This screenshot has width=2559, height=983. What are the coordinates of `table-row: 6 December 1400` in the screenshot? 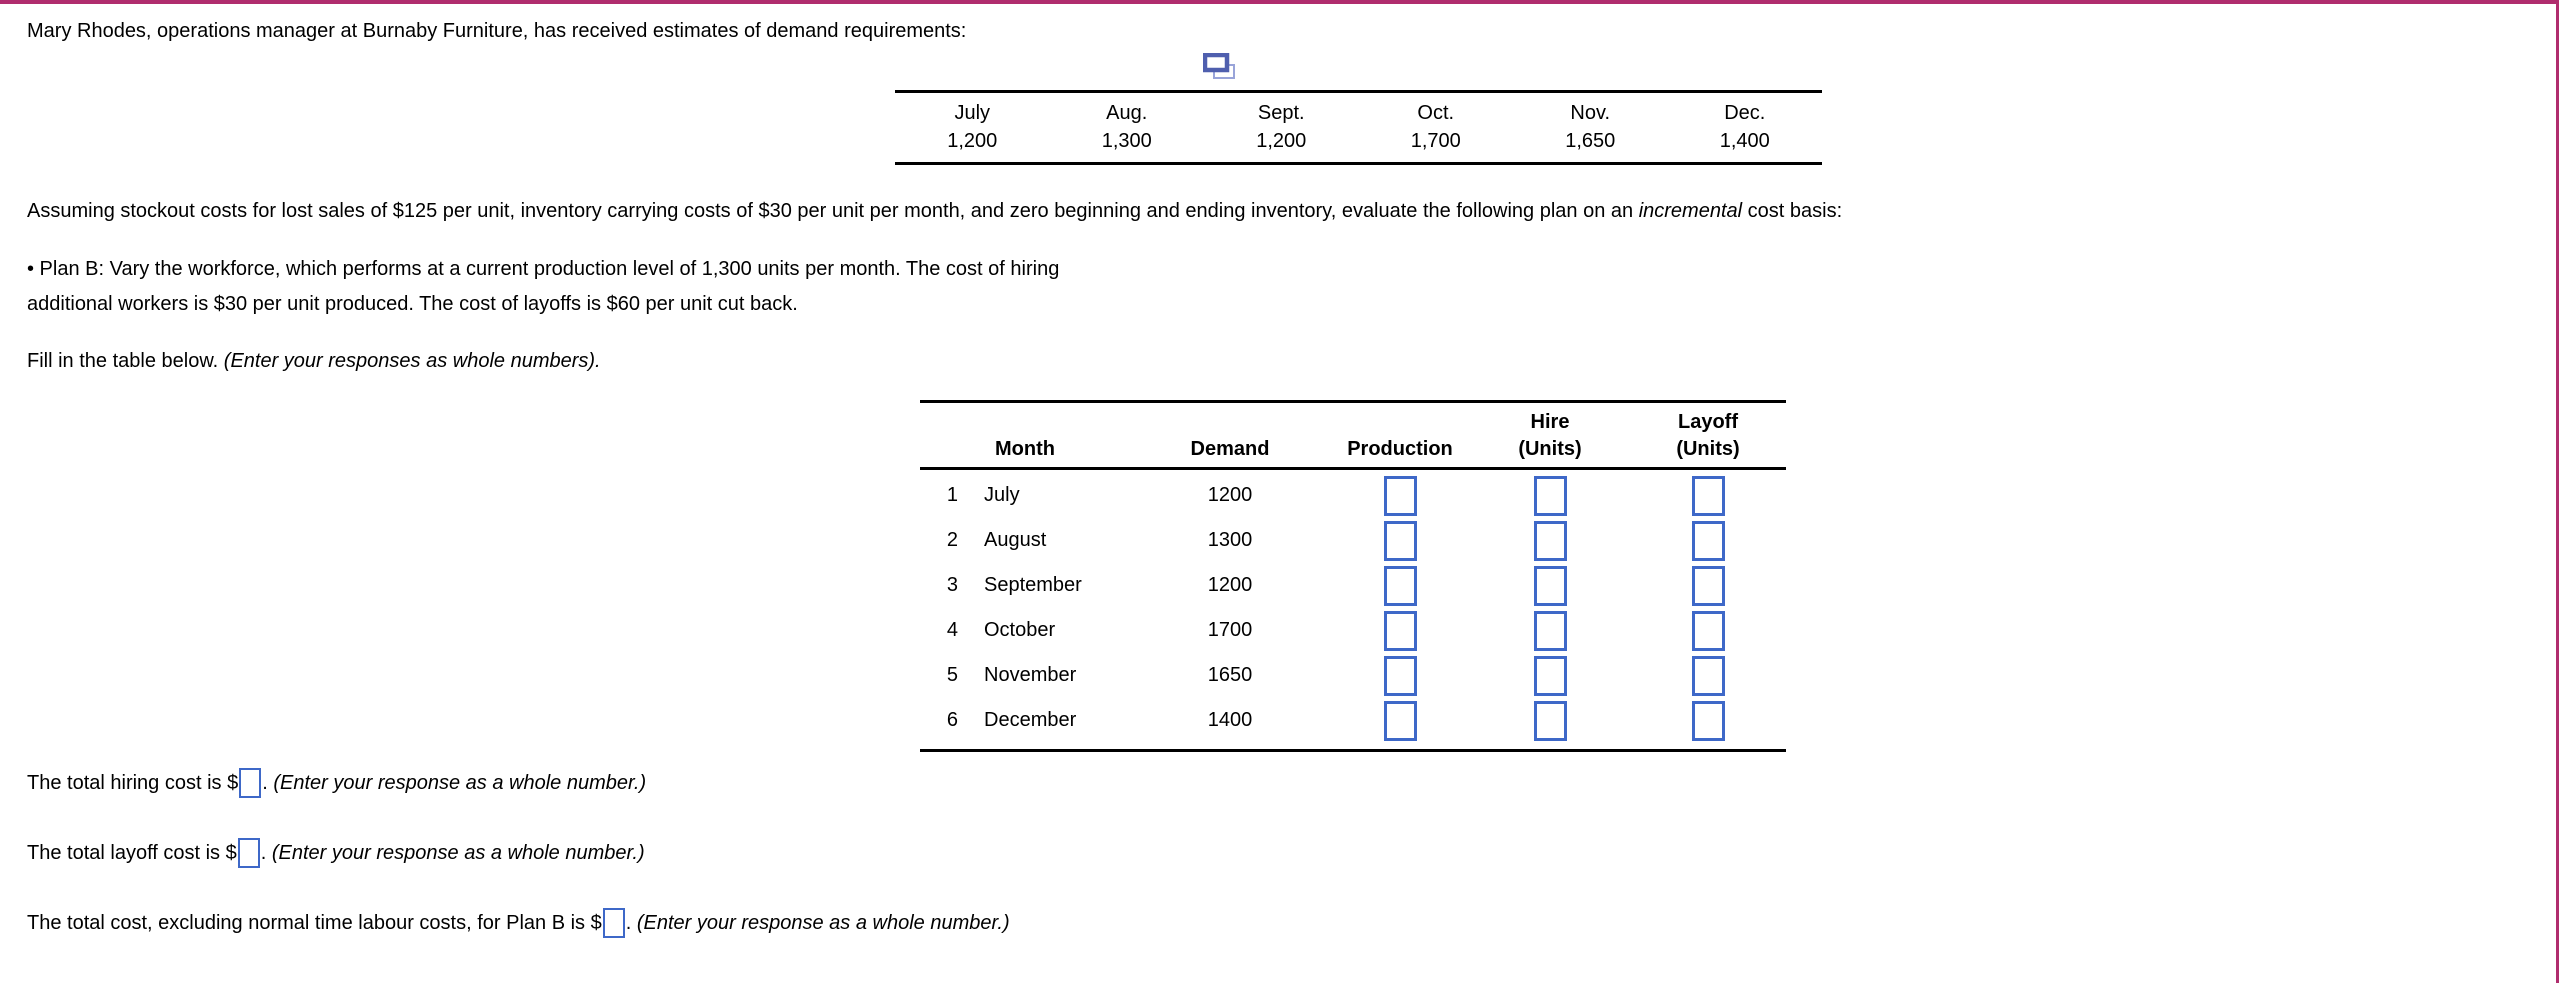 It's located at (1353, 720).